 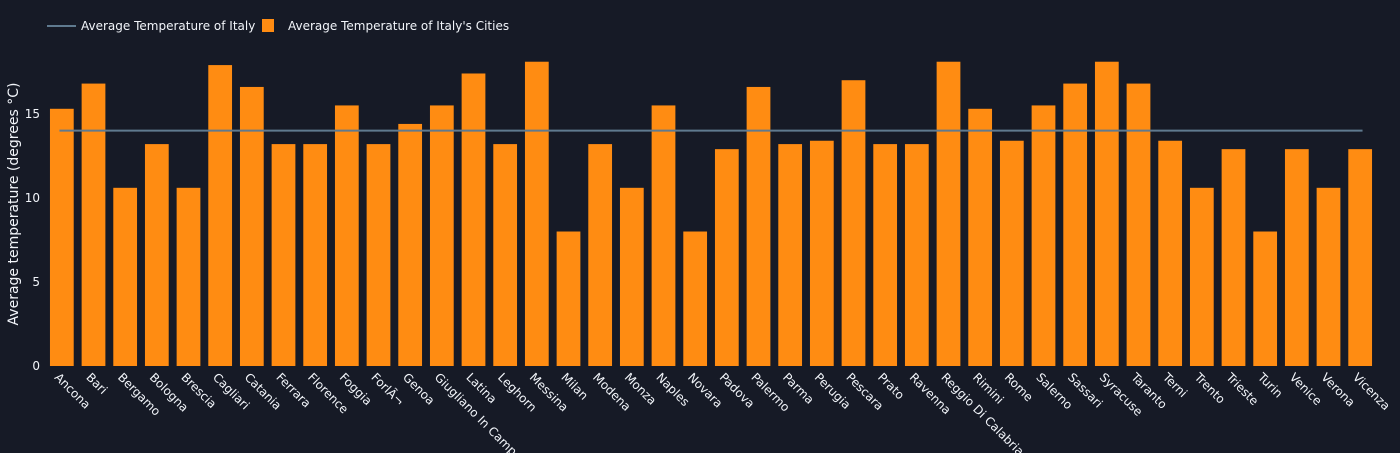 What do you see at coordinates (268, 25) in the screenshot?
I see `legend-bar-swatch` at bounding box center [268, 25].